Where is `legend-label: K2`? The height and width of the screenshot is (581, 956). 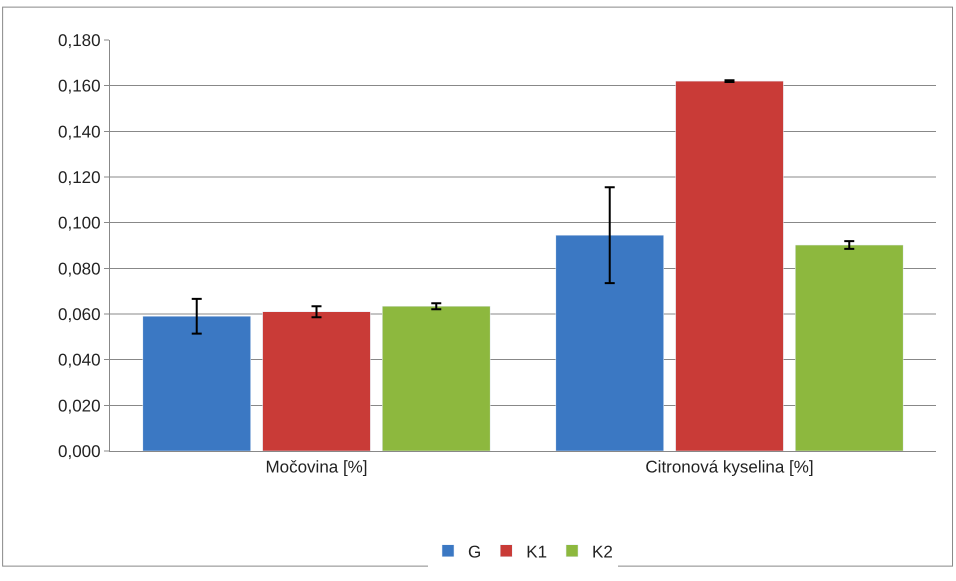
legend-label: K2 is located at coordinates (602, 552).